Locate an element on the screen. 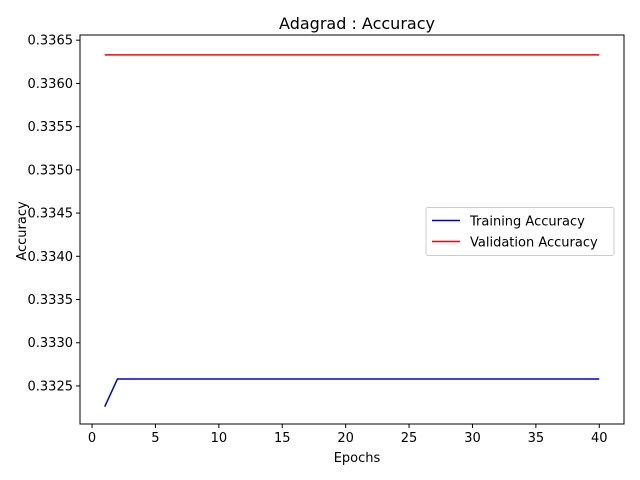  x-tick-label: 0 is located at coordinates (92, 438).